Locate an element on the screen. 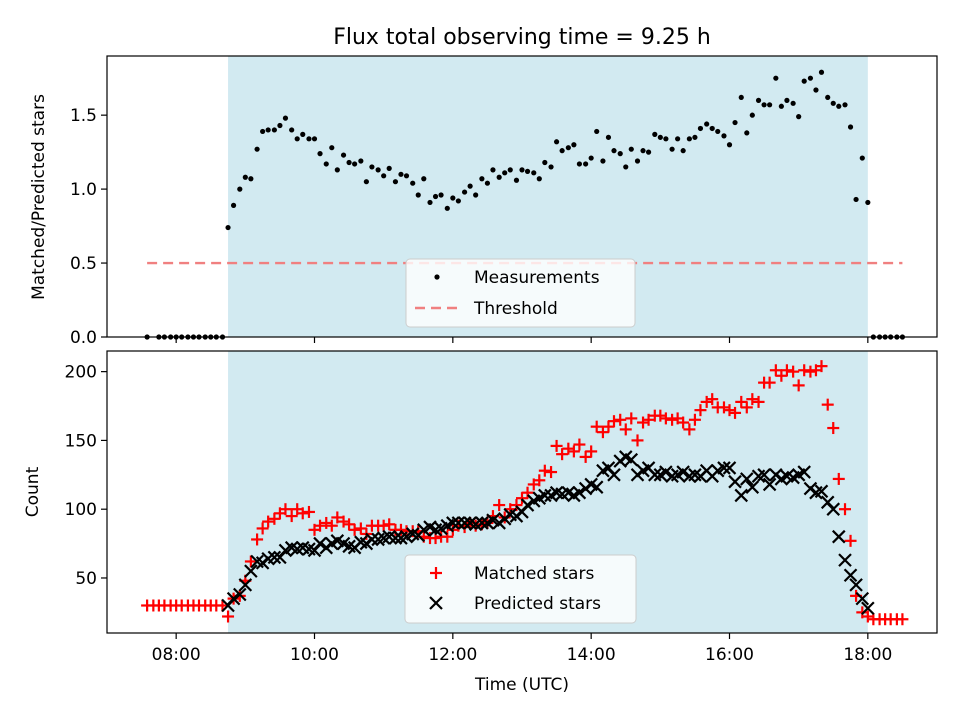 The height and width of the screenshot is (720, 960). y-tick-label: 150 is located at coordinates (81, 441).